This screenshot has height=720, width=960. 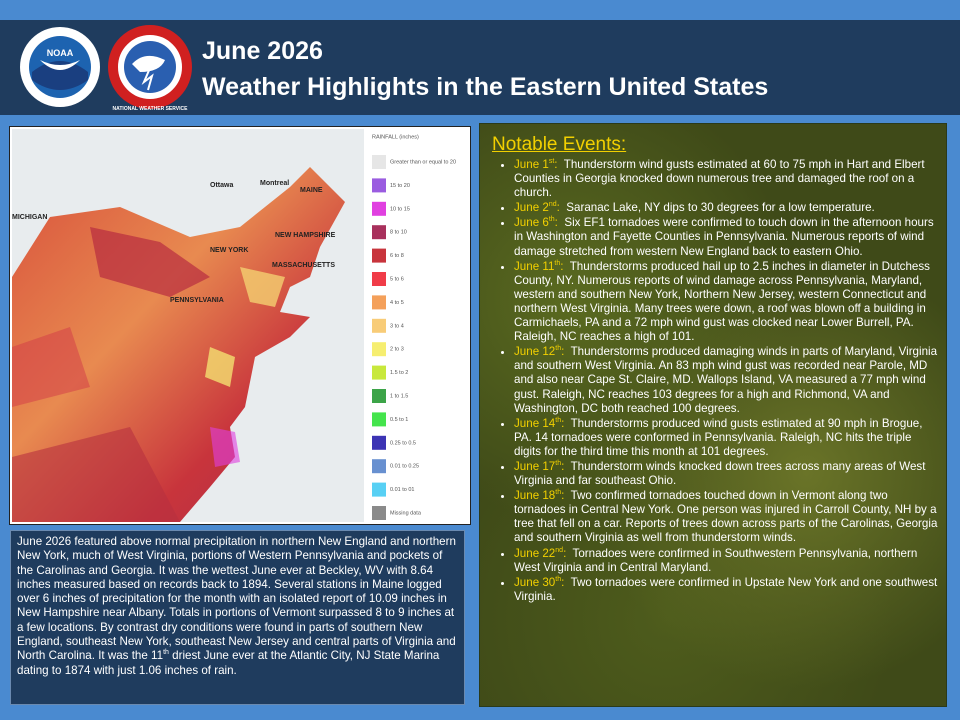 What do you see at coordinates (221, 185) in the screenshot?
I see `map-label: Ottawa` at bounding box center [221, 185].